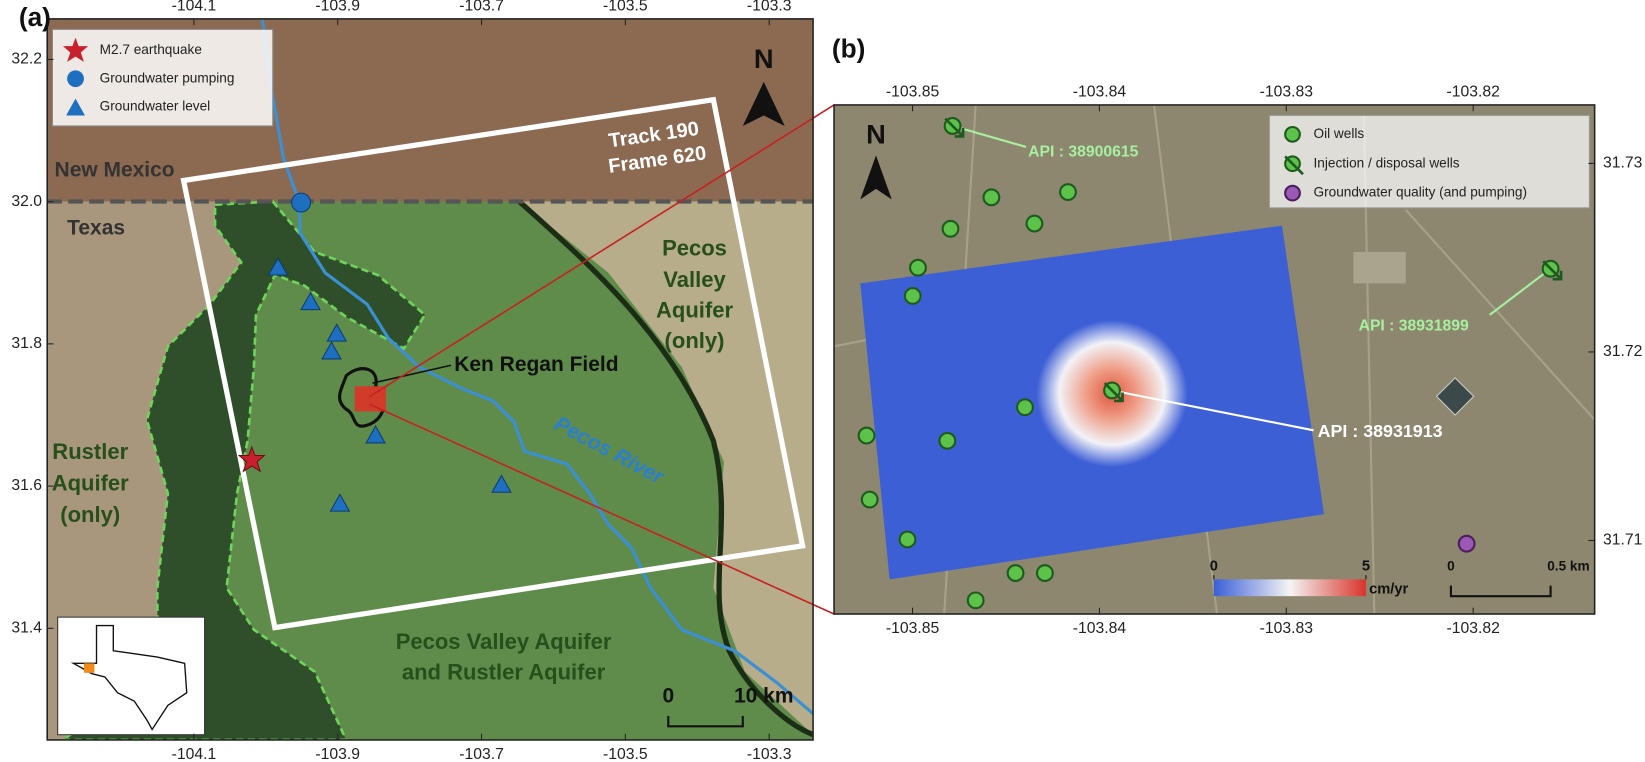  Describe the element at coordinates (1451, 565) in the screenshot. I see `scale-label: 0` at that location.